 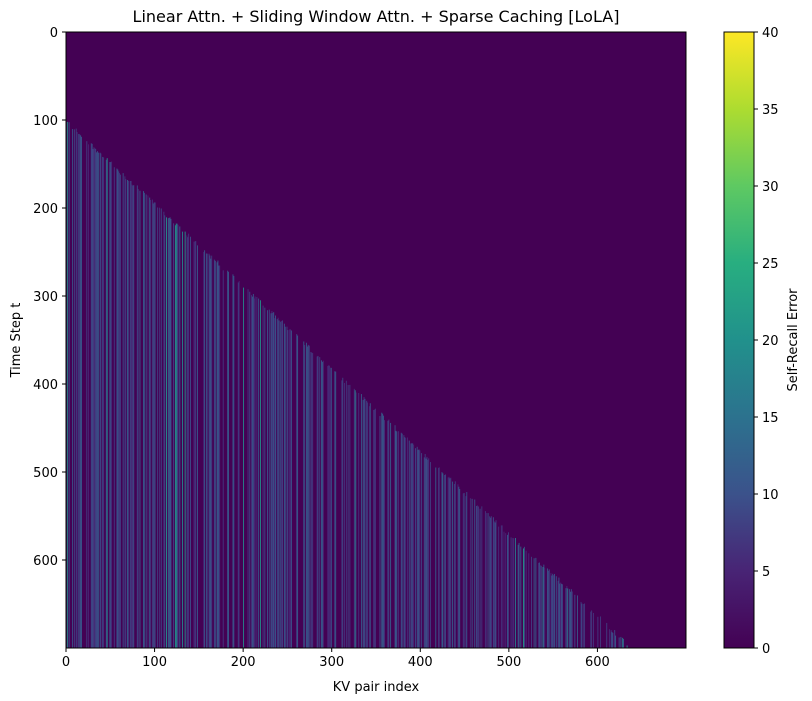 What do you see at coordinates (66, 662) in the screenshot?
I see `x-tick-label: 0` at bounding box center [66, 662].